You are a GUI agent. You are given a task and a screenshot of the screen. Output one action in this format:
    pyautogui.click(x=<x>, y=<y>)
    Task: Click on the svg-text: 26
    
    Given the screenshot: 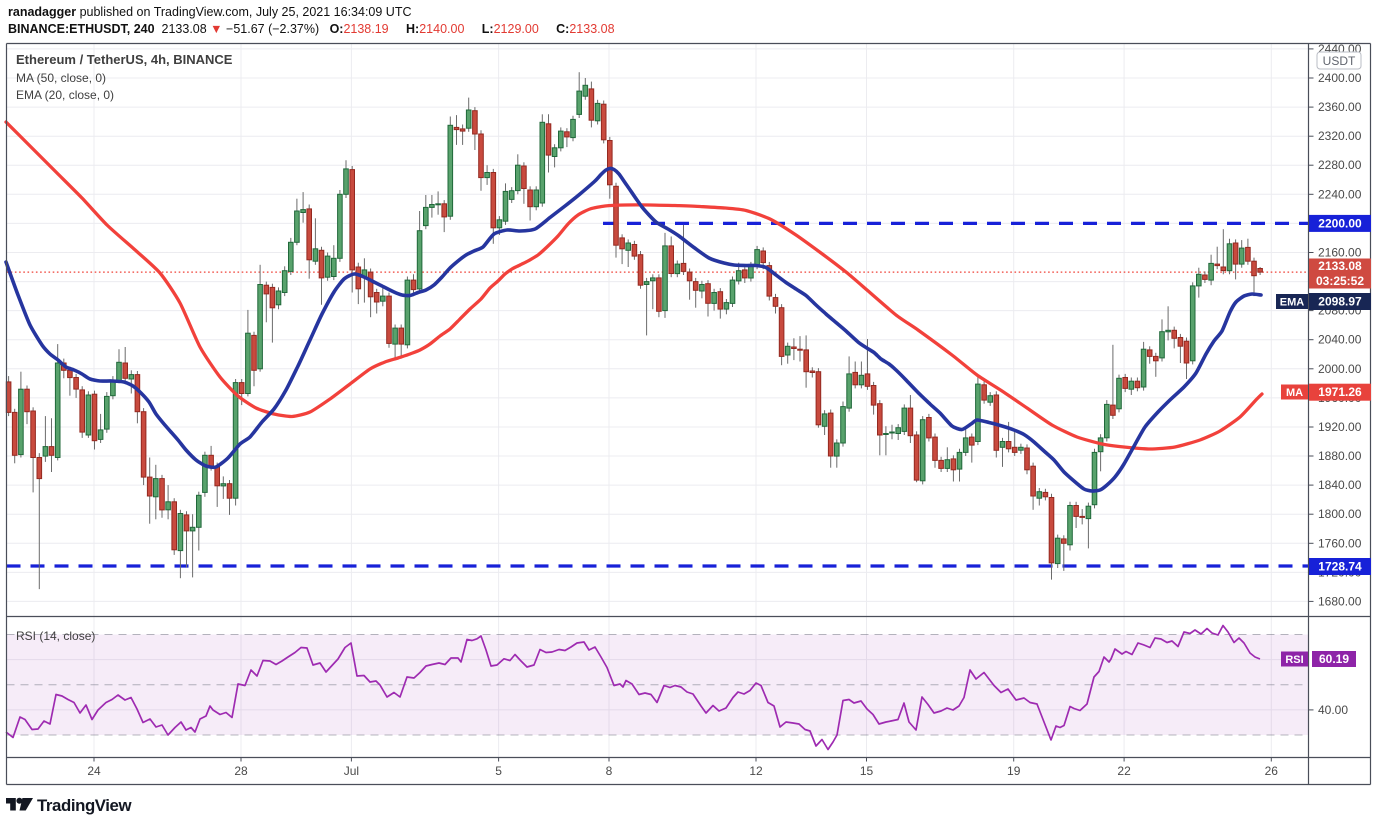 What is the action you would take?
    pyautogui.click(x=1272, y=771)
    